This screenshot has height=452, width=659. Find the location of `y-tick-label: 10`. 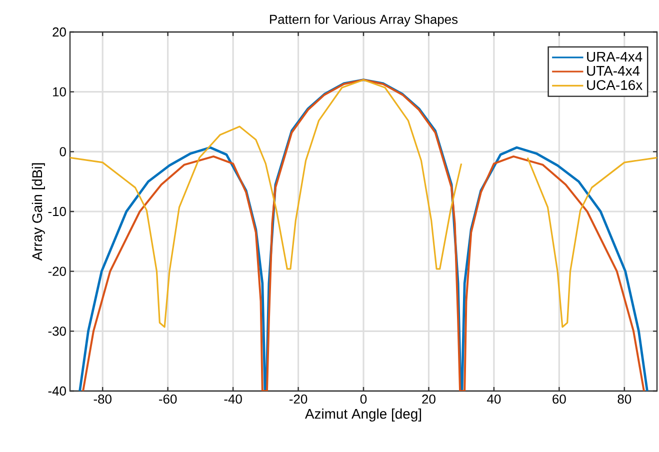

y-tick-label: 10 is located at coordinates (59, 91).